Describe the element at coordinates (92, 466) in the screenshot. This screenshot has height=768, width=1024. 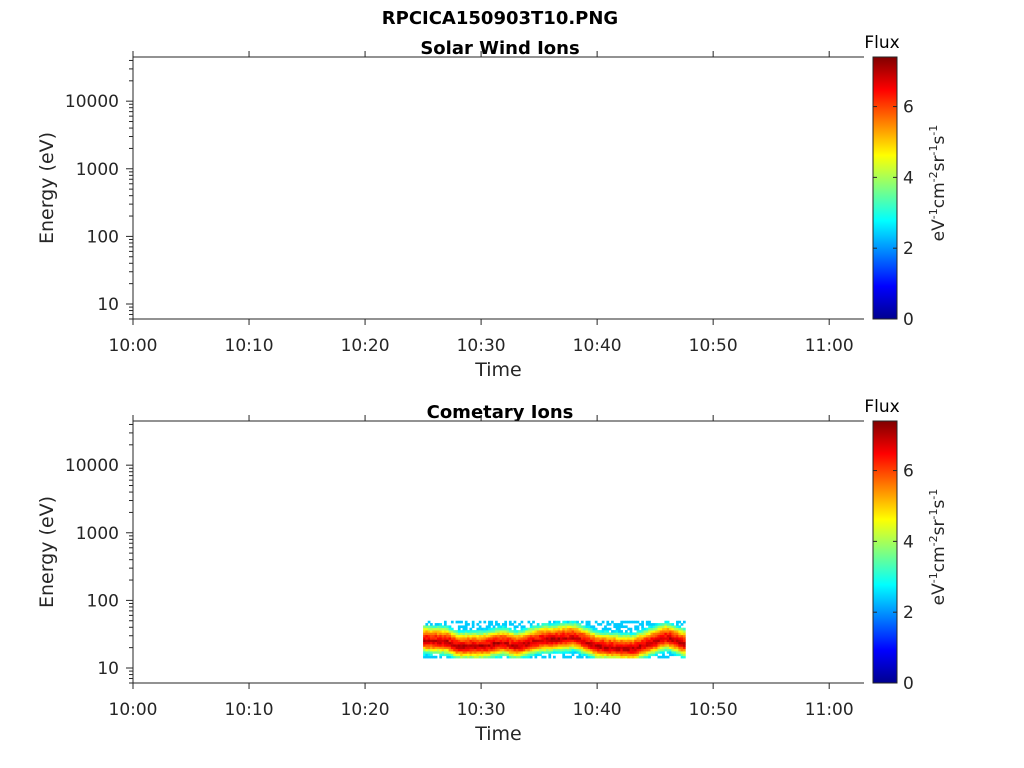
I see `y-tick-label: 10000` at that location.